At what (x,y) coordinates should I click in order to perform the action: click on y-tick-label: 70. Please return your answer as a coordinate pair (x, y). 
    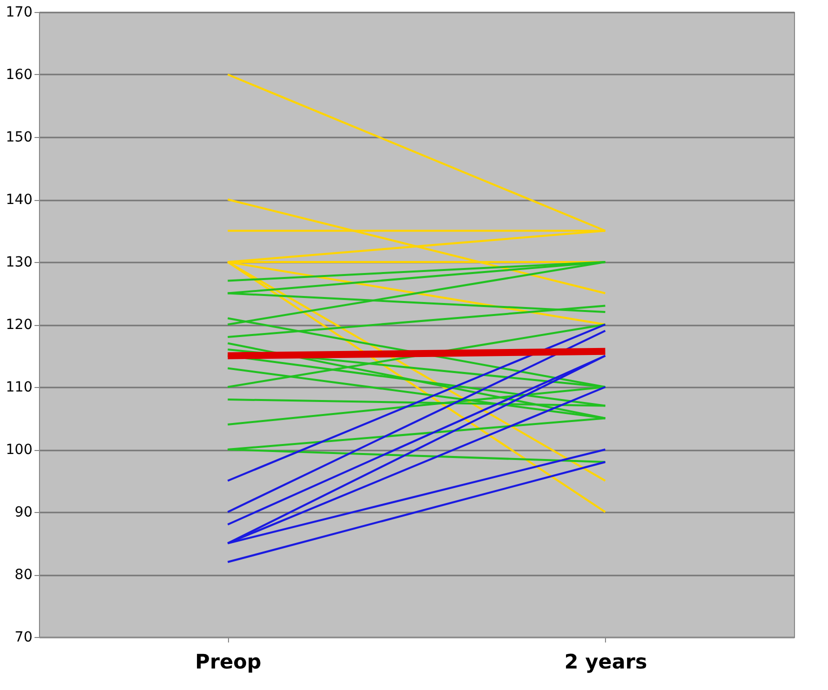
    Looking at the image, I should click on (23, 638).